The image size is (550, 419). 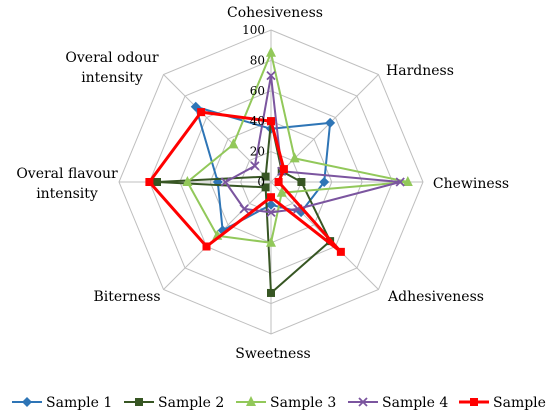 What do you see at coordinates (111, 68) in the screenshot?
I see `axis-label-overal-odour-intensity: Overal odour intensity` at bounding box center [111, 68].